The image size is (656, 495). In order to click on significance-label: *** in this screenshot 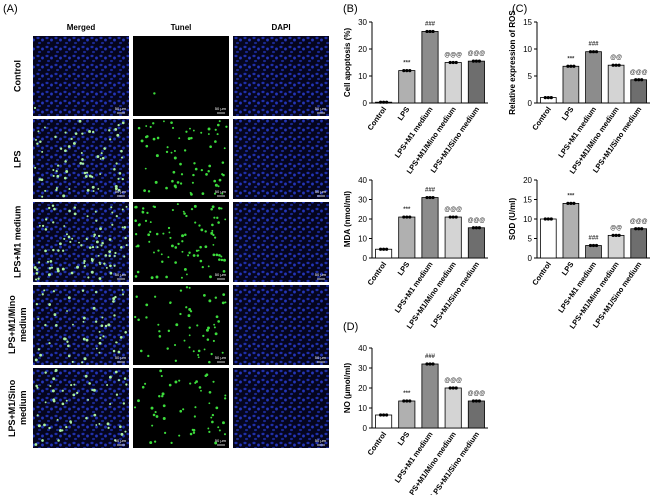, I will do `click(571, 59)`.